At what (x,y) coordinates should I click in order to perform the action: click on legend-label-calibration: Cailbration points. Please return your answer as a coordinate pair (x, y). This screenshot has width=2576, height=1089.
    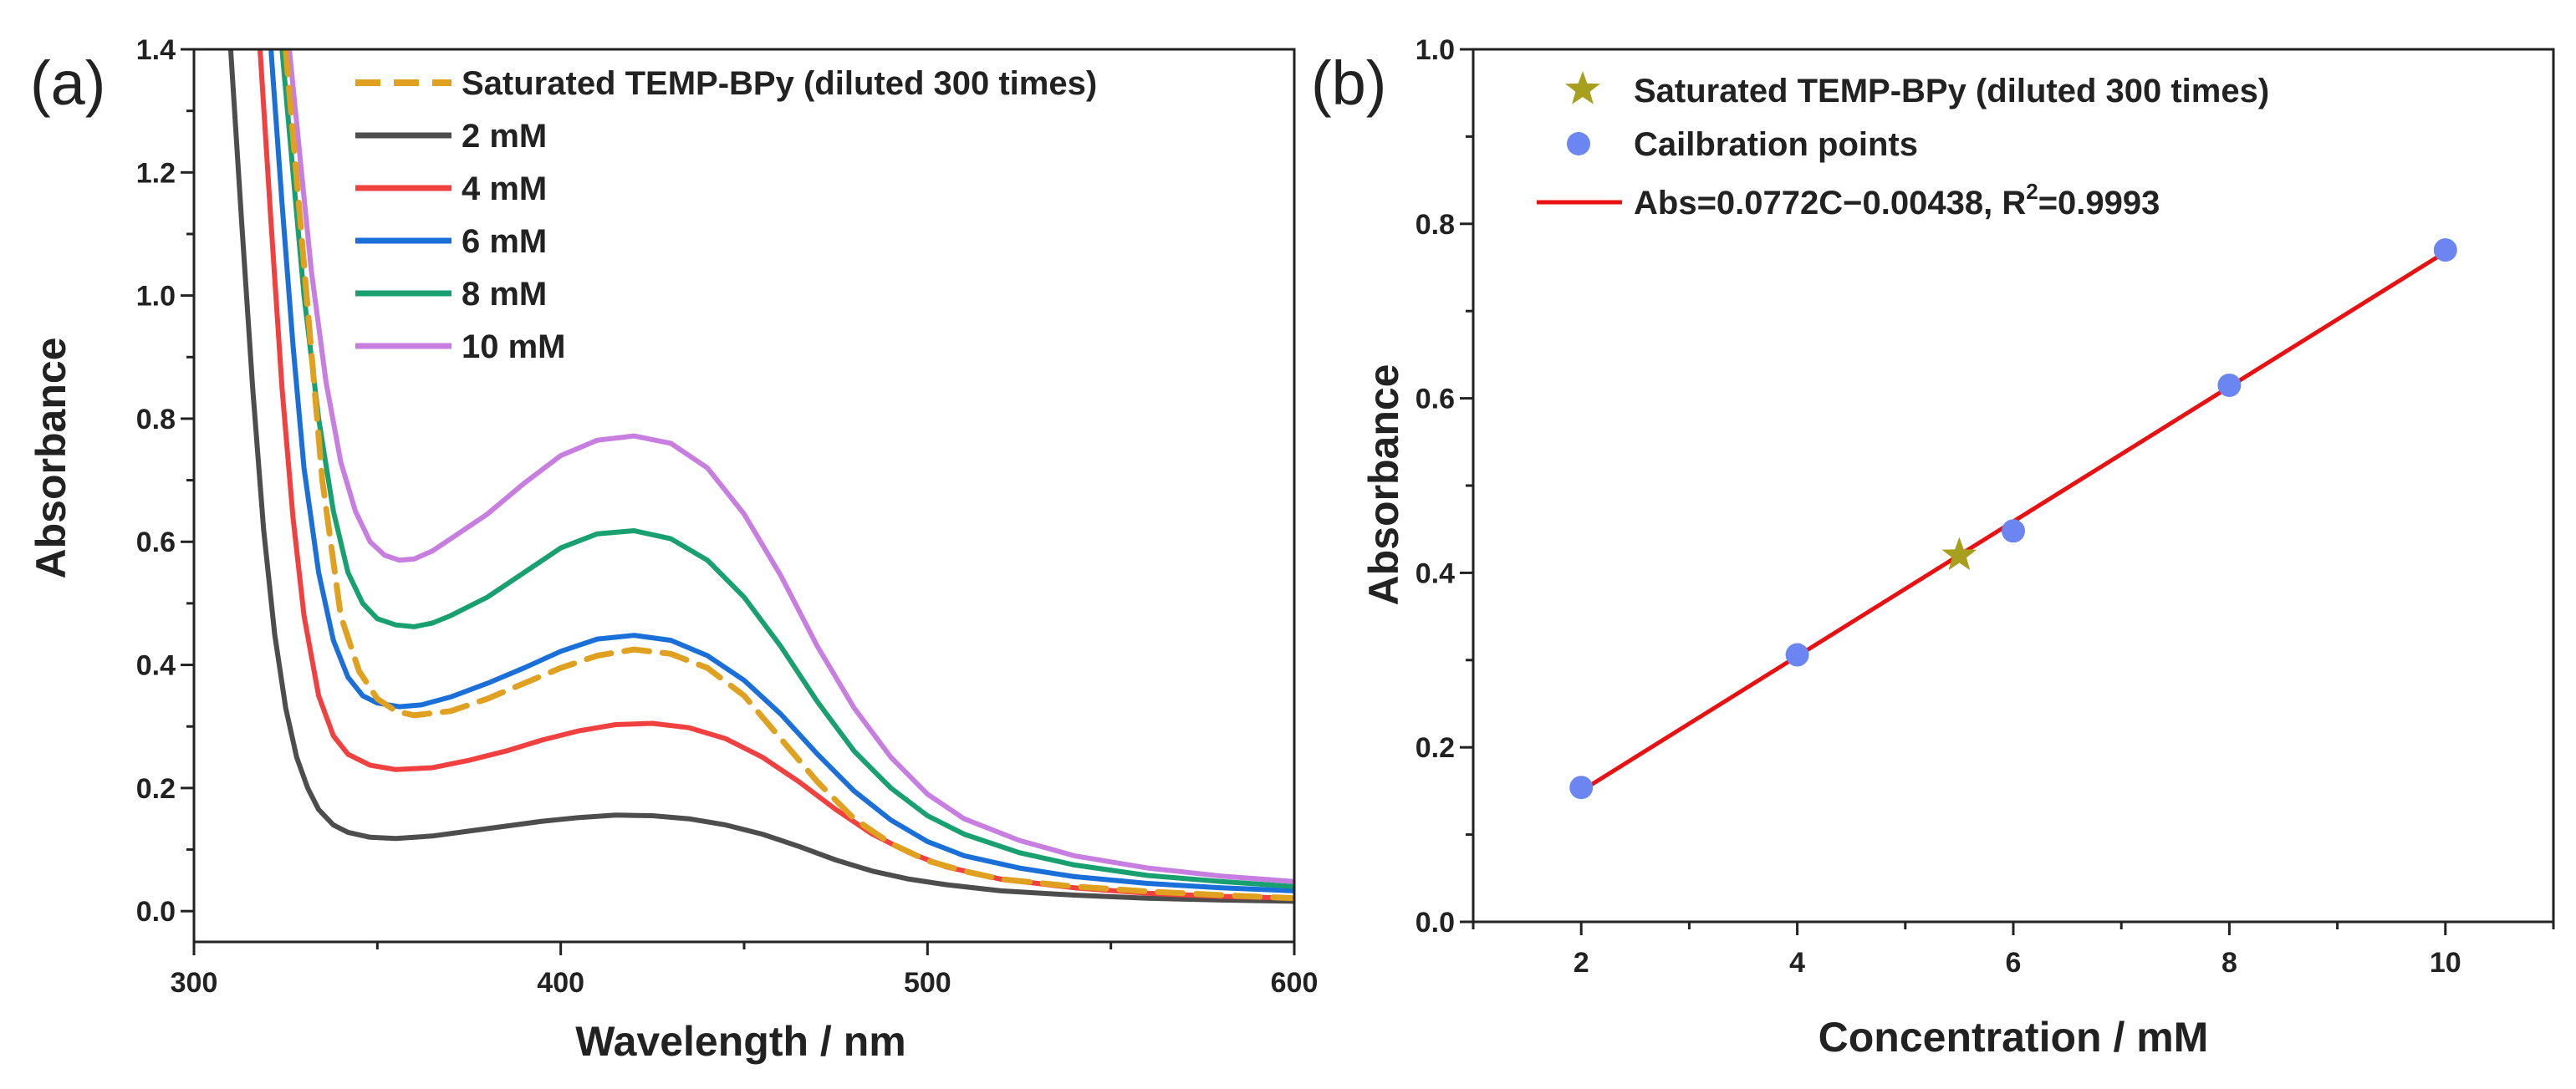
    Looking at the image, I should click on (1776, 144).